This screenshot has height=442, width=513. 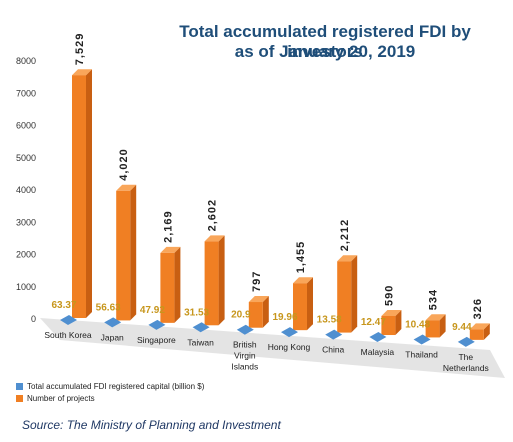 What do you see at coordinates (196, 312) in the screenshot?
I see `data-label-capital: 31.53` at bounding box center [196, 312].